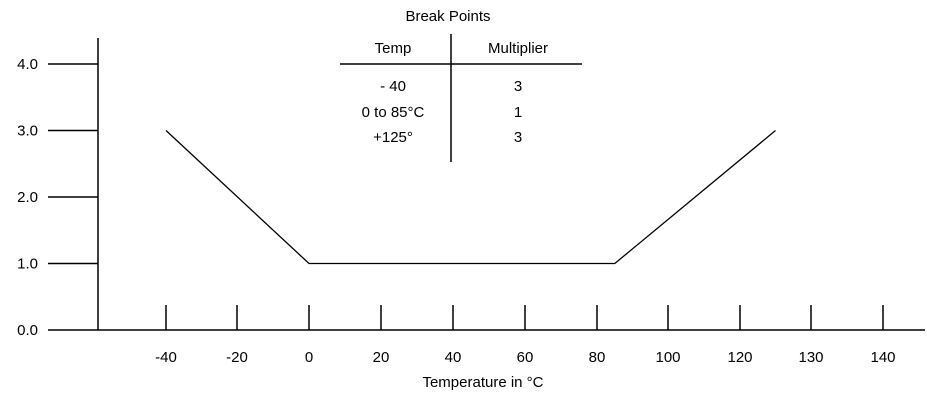  Describe the element at coordinates (447, 16) in the screenshot. I see `table-title: Break Points` at that location.